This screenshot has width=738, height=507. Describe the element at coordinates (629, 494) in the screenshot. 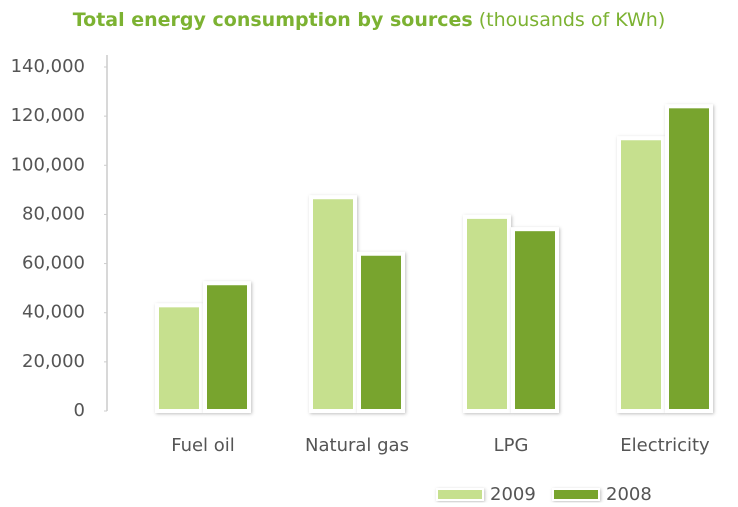

I see `legend-label: 2008` at that location.